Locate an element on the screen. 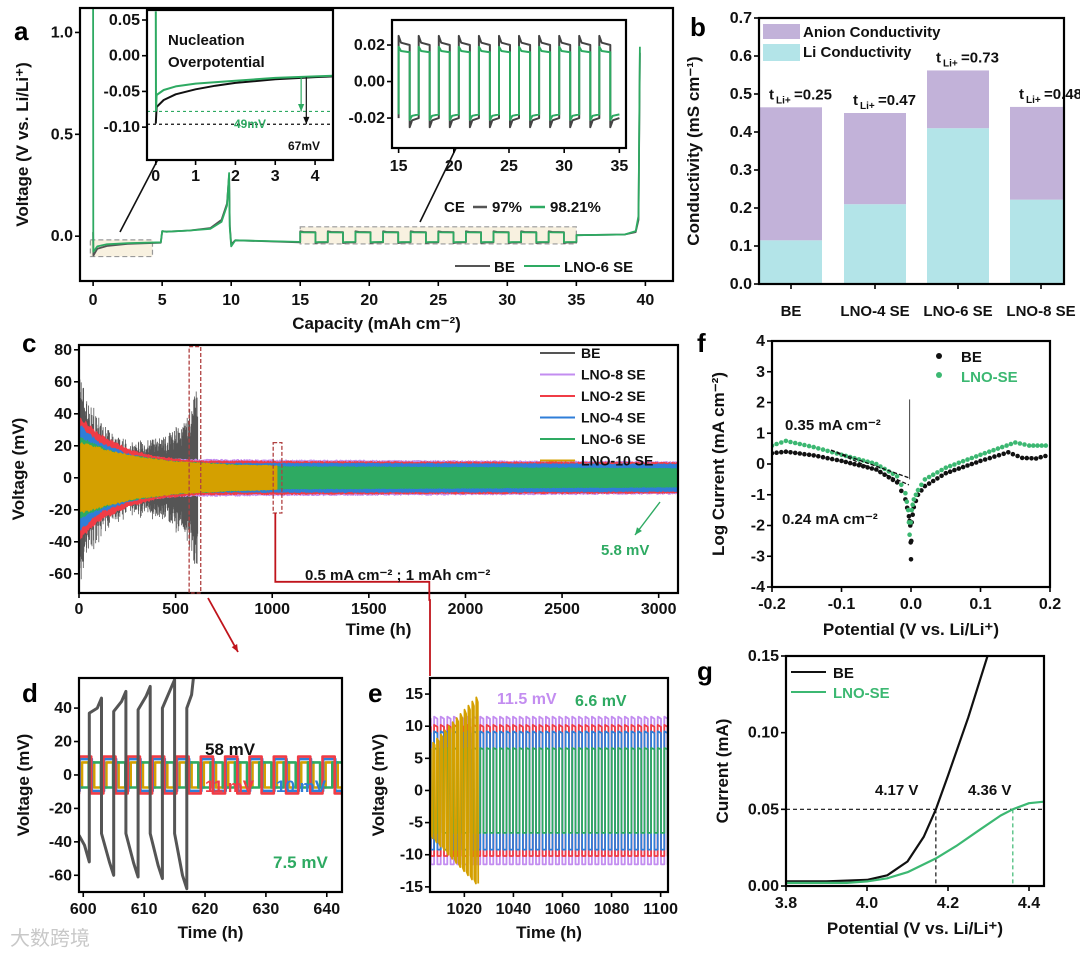 Image resolution: width=1080 pixels, height=956 pixels. label-11-5mv: 11.5 mV is located at coordinates (527, 699).